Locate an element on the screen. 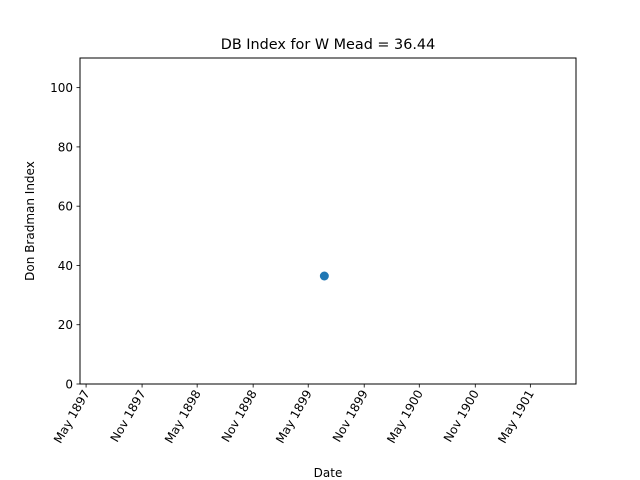 The image size is (640, 480). x-tick-label: Nov 1899 is located at coordinates (350, 416).